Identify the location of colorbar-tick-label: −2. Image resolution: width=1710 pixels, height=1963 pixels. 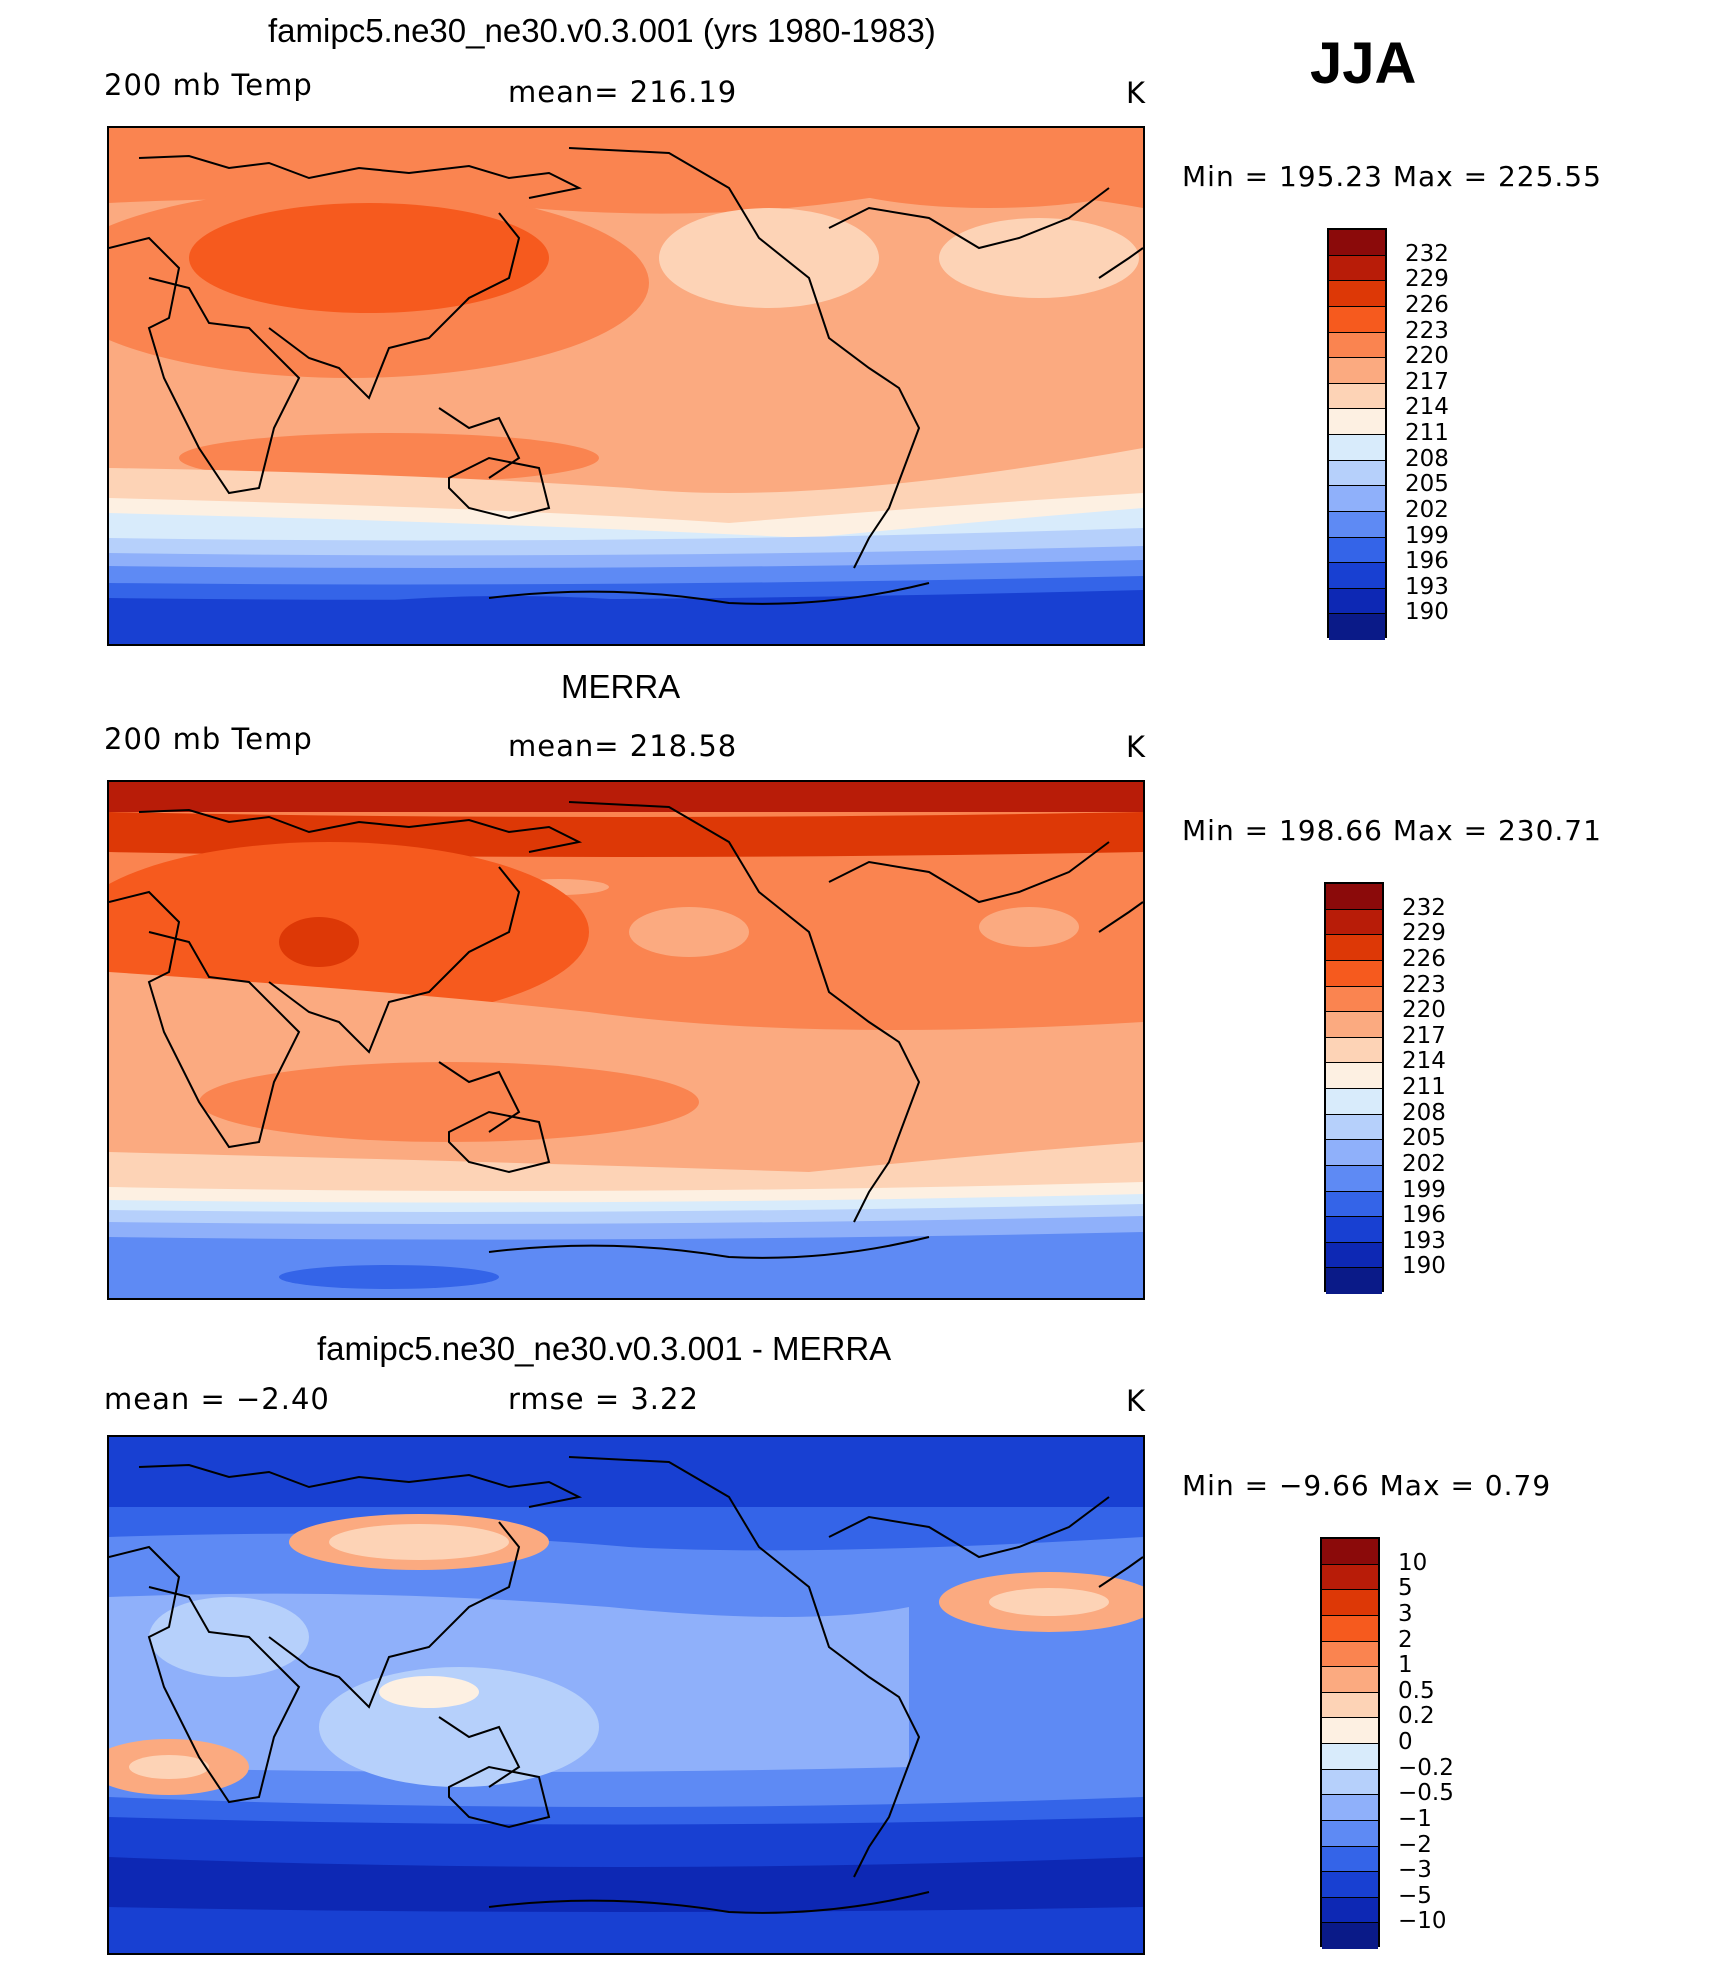
(1415, 1844).